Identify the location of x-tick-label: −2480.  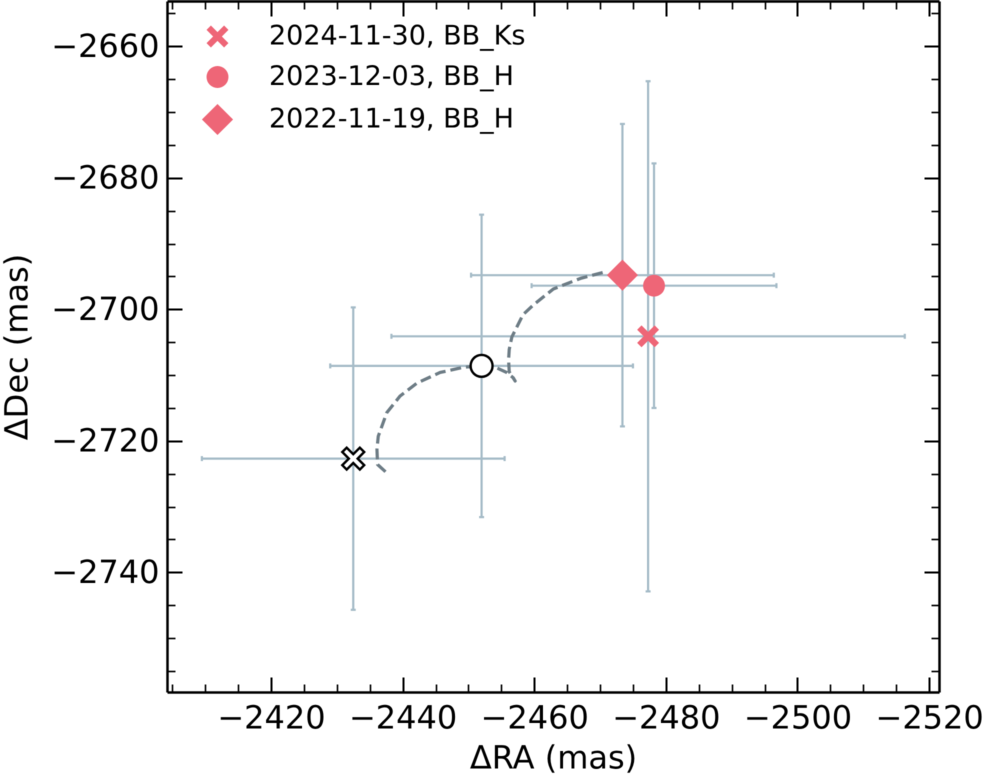
(666, 717).